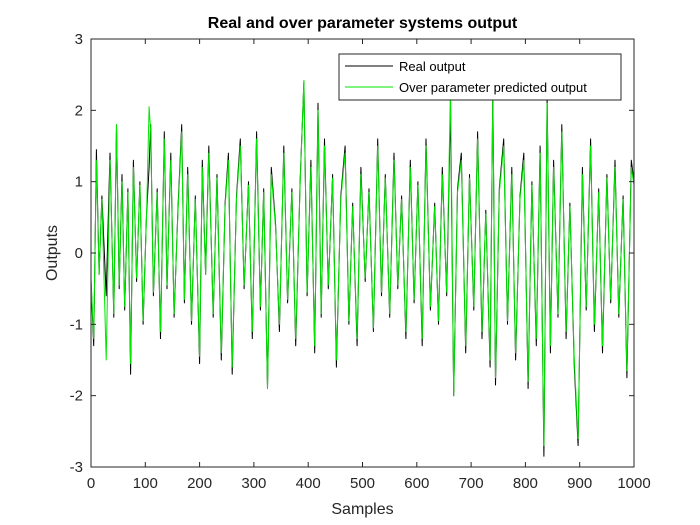 This screenshot has height=525, width=700. Describe the element at coordinates (308, 483) in the screenshot. I see `x-tick-label: 400` at that location.